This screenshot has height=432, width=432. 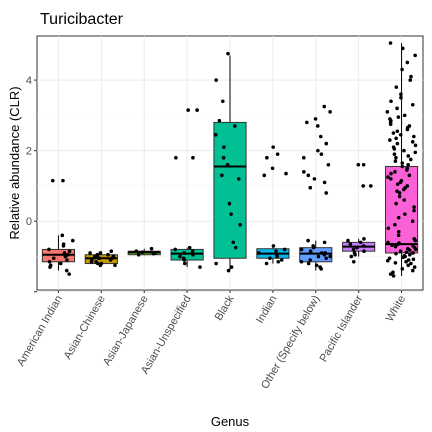 What do you see at coordinates (273, 254) in the screenshot?
I see `box-indian` at bounding box center [273, 254].